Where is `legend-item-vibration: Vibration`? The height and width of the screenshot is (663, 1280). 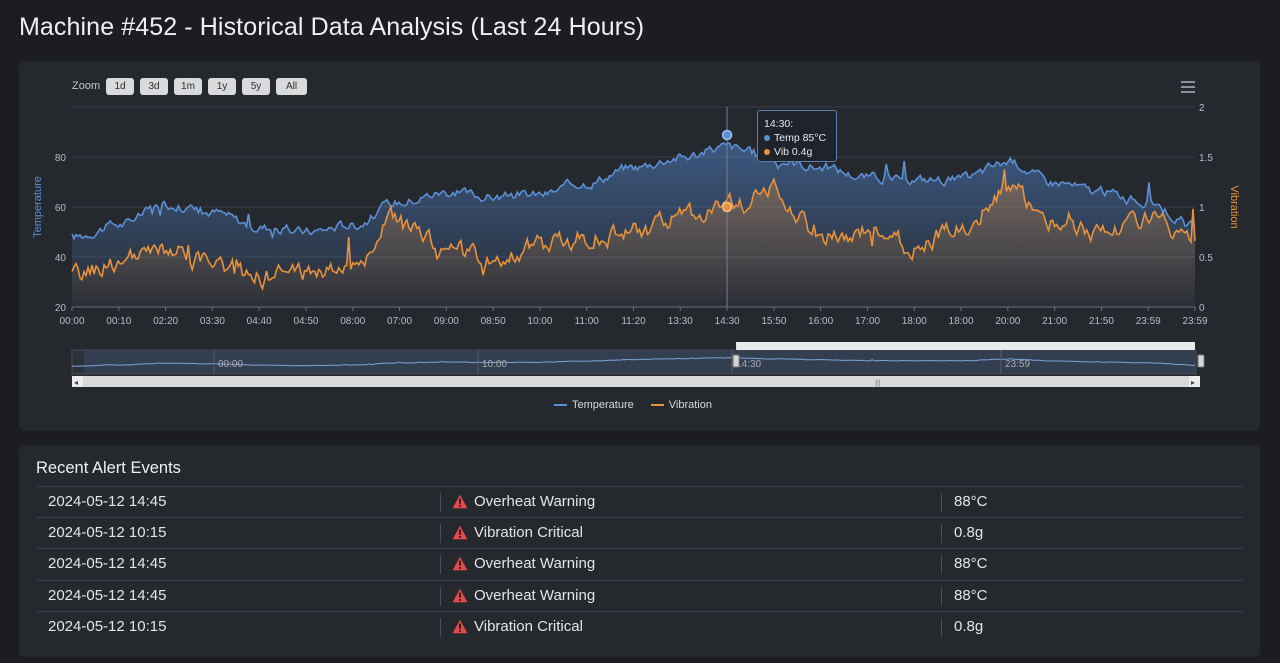
legend-item-vibration: Vibration is located at coordinates (681, 405).